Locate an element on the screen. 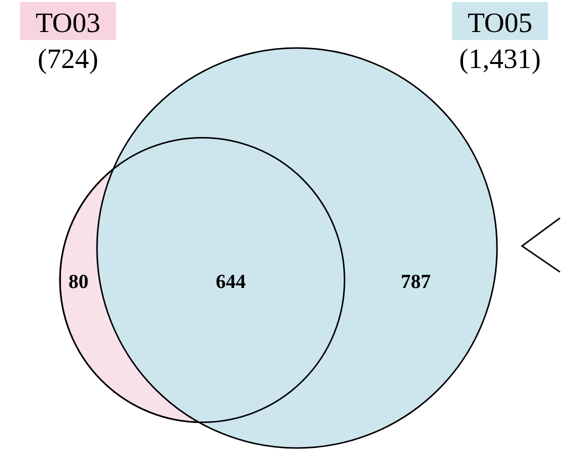 The height and width of the screenshot is (475, 562). text: 787 is located at coordinates (415, 282).